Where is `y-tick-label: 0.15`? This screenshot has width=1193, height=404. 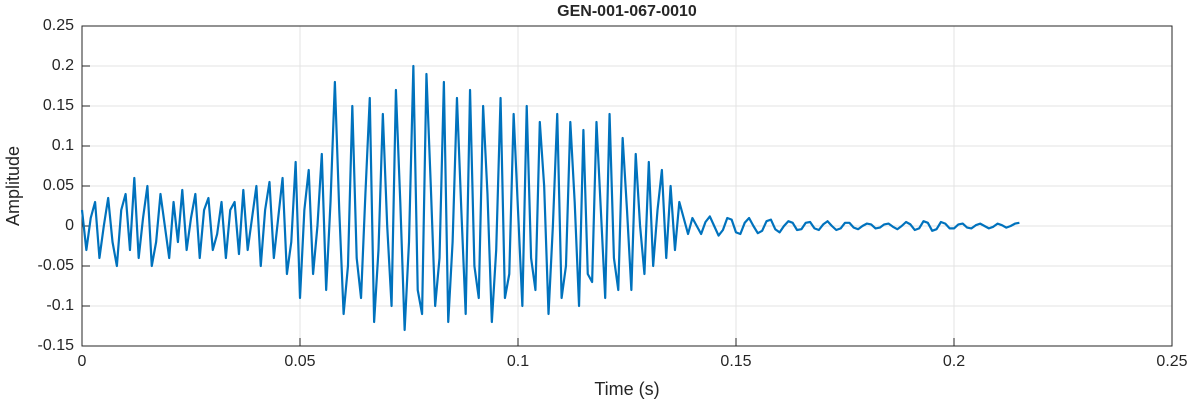
y-tick-label: 0.15 is located at coordinates (58, 105).